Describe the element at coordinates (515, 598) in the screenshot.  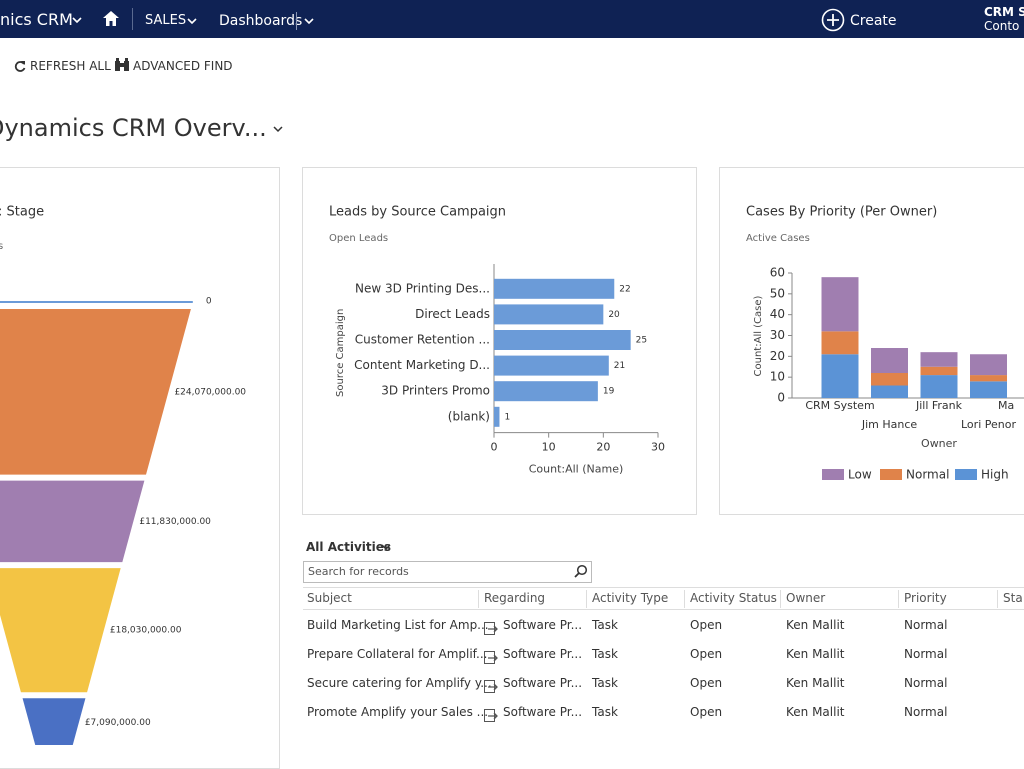
I see `column-header: Regarding` at that location.